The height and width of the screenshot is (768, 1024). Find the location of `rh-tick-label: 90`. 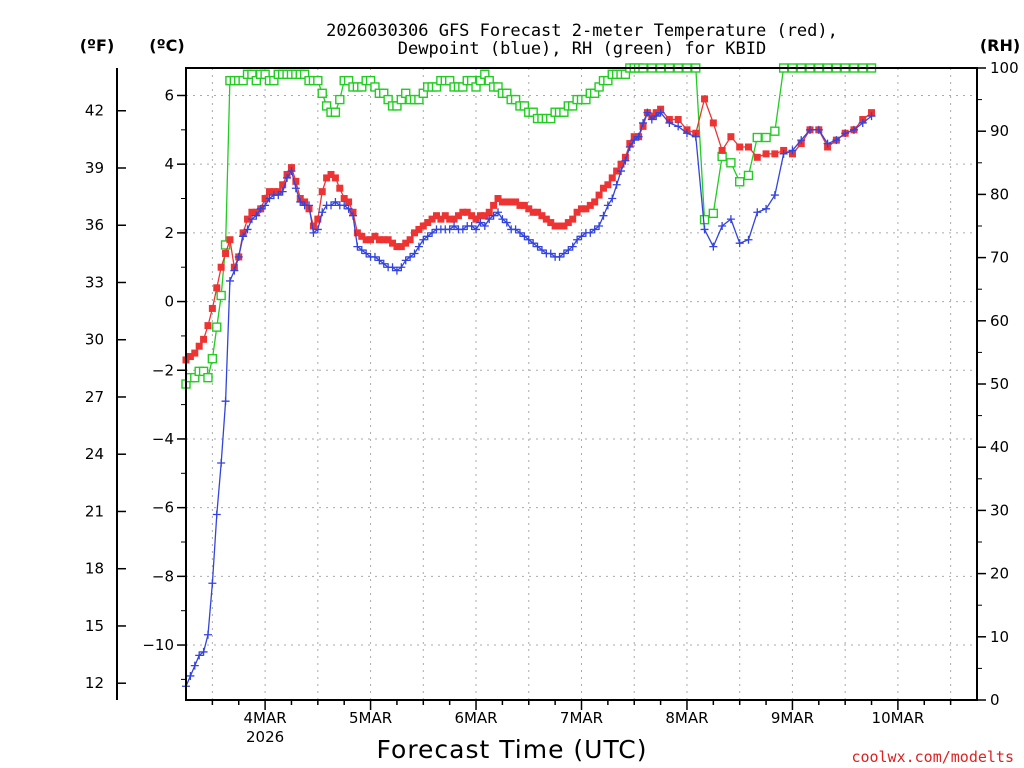

rh-tick-label: 90 is located at coordinates (999, 131).